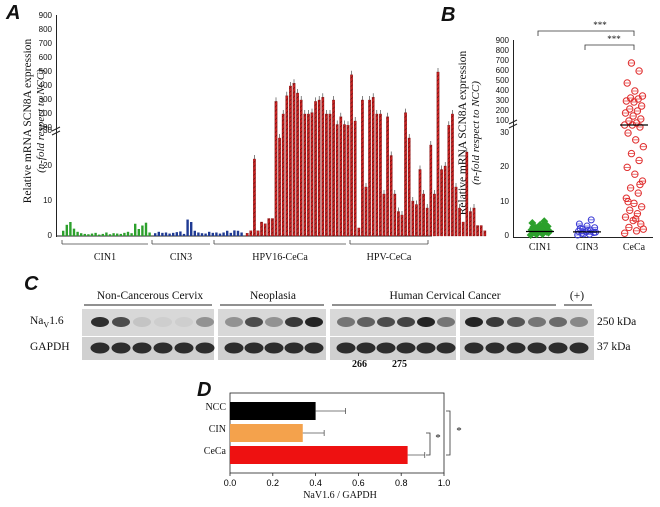 The width and height of the screenshot is (660, 507). What do you see at coordinates (401, 483) in the screenshot?
I see `panel-d-xtick-label: 0.8` at bounding box center [401, 483].